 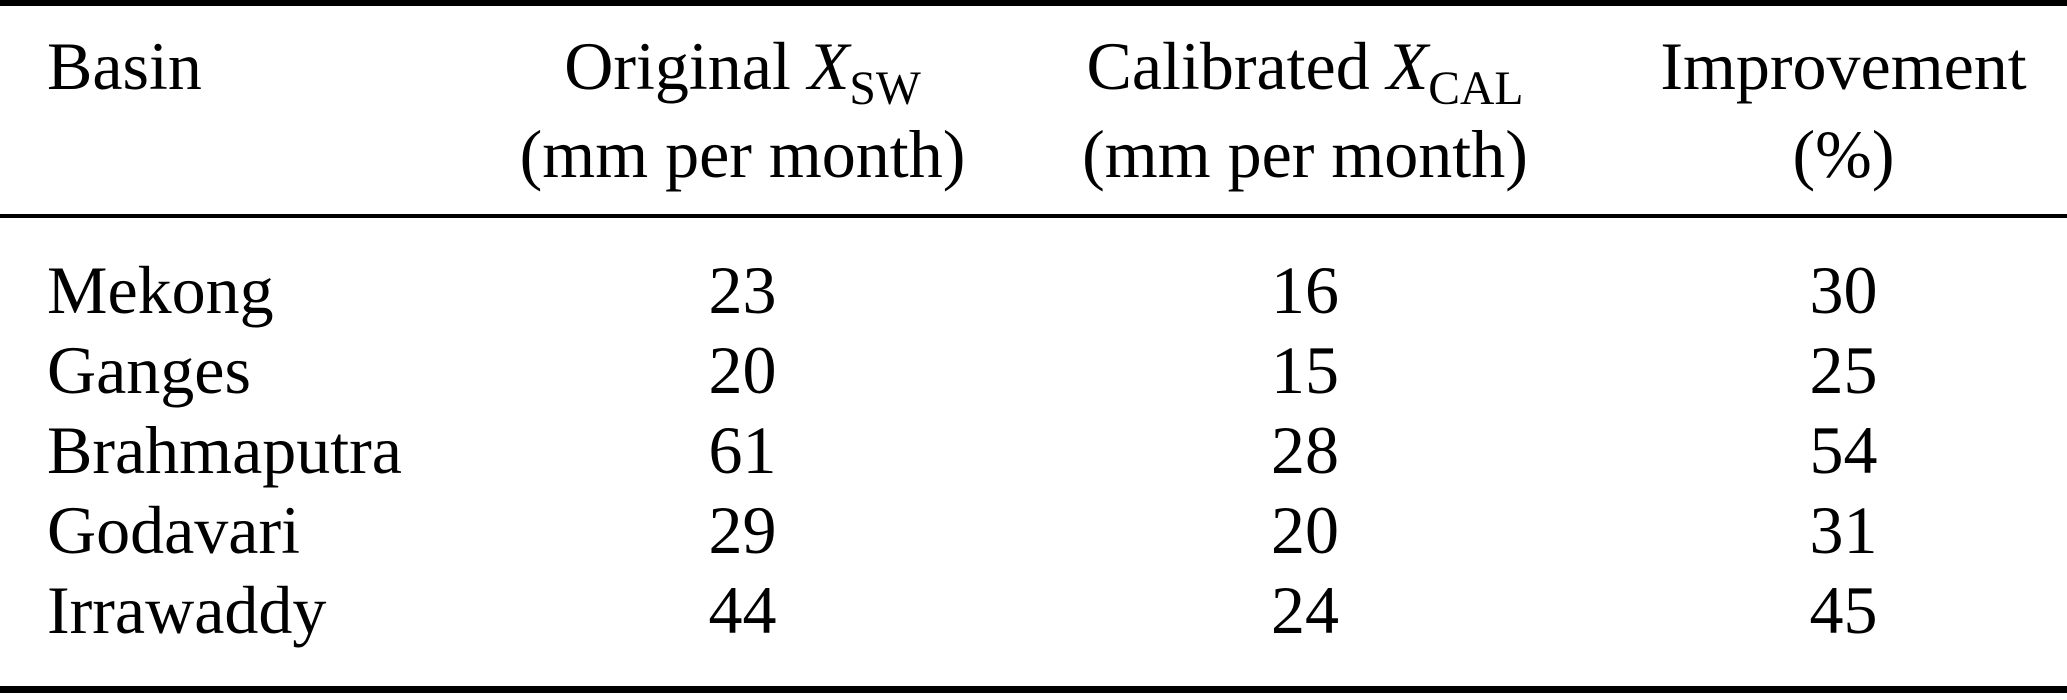 What do you see at coordinates (1843, 610) in the screenshot?
I see `cell-improvement: 45` at bounding box center [1843, 610].